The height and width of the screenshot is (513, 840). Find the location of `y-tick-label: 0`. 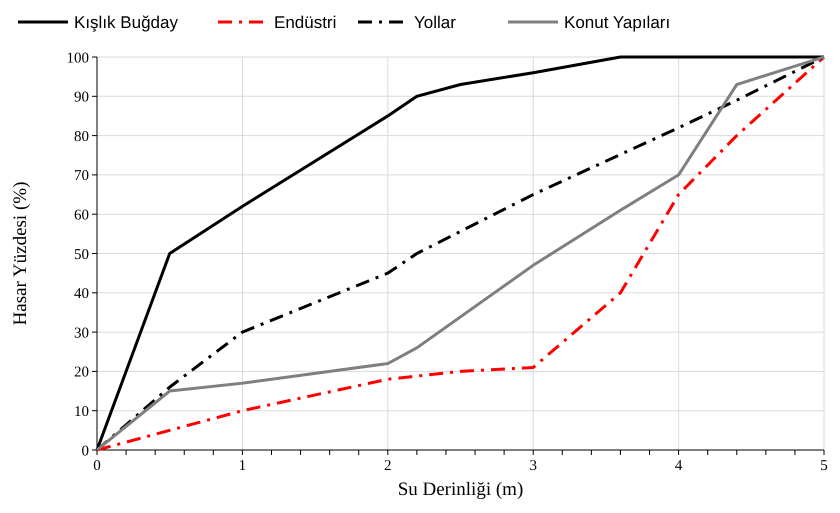

y-tick-label: 0 is located at coordinates (85, 451).